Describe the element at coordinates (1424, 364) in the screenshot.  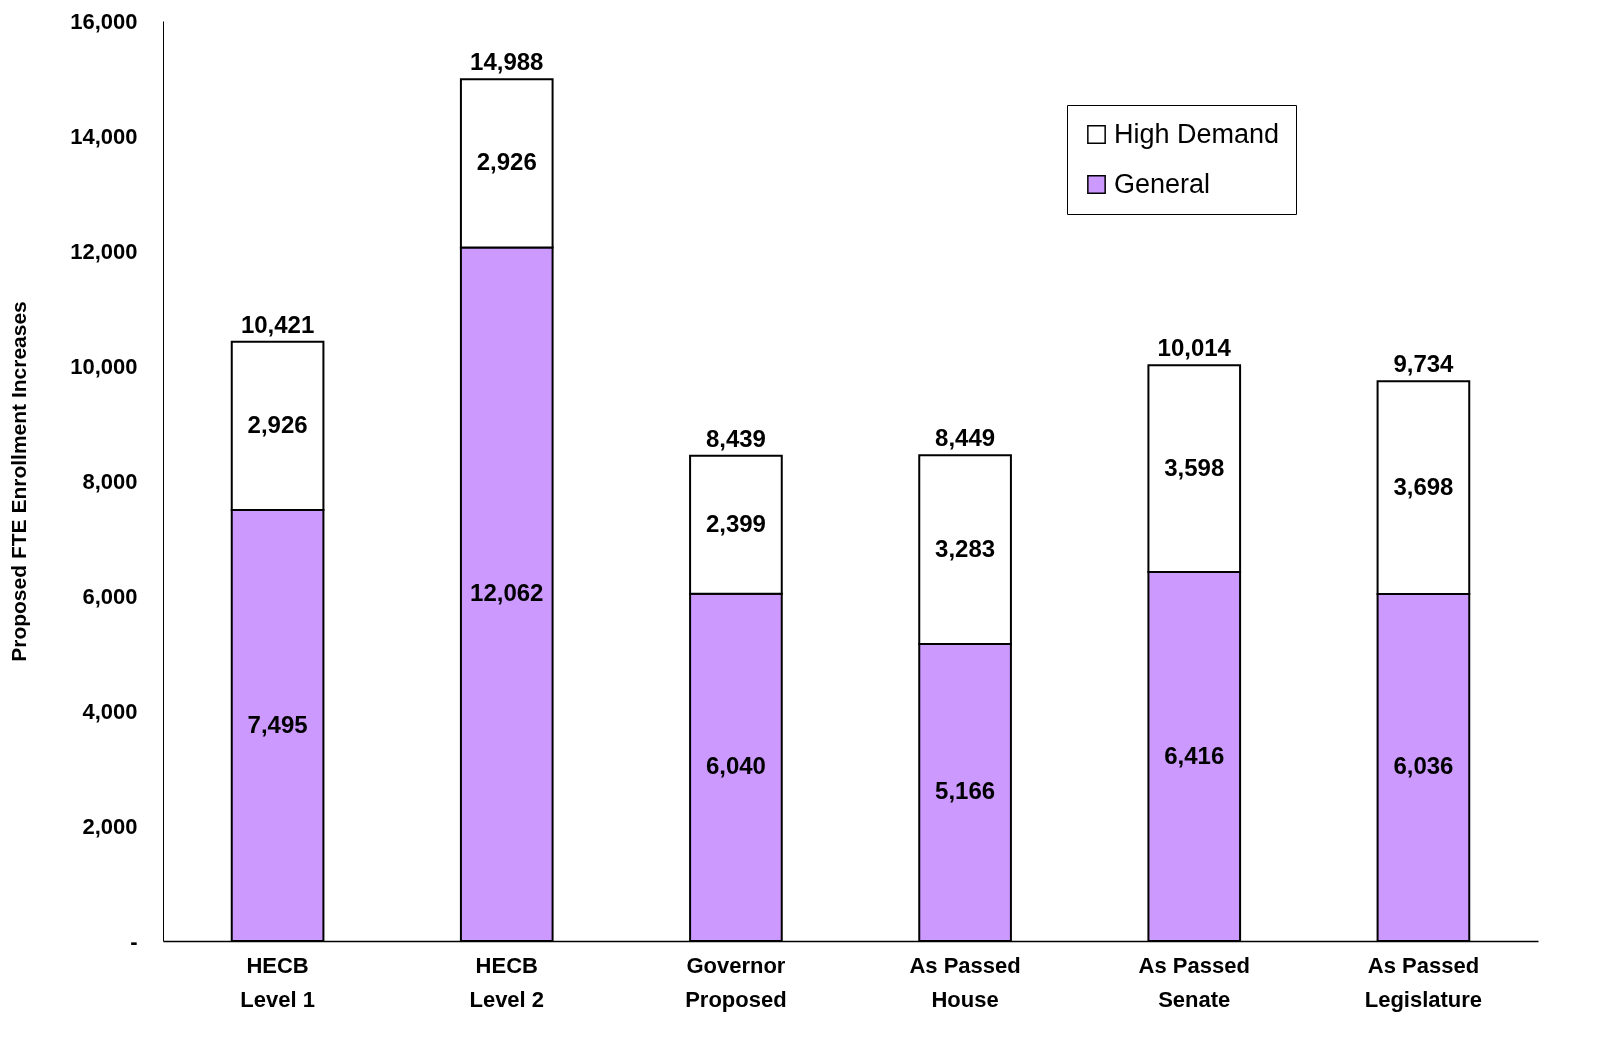
I see `total-label: 9,734` at that location.